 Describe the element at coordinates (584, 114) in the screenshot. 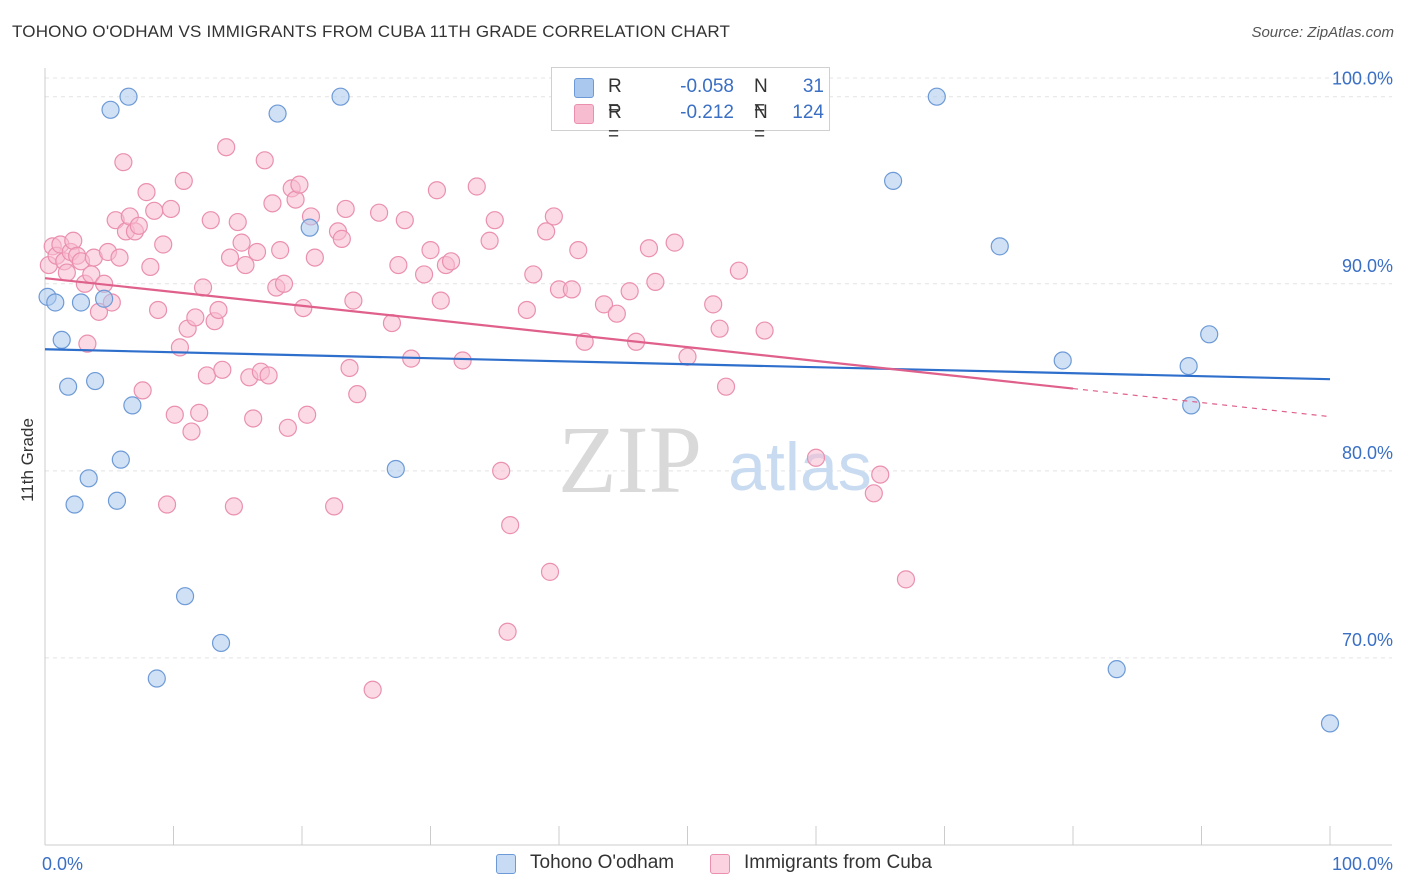

I see `legend-swatch-cuba` at that location.